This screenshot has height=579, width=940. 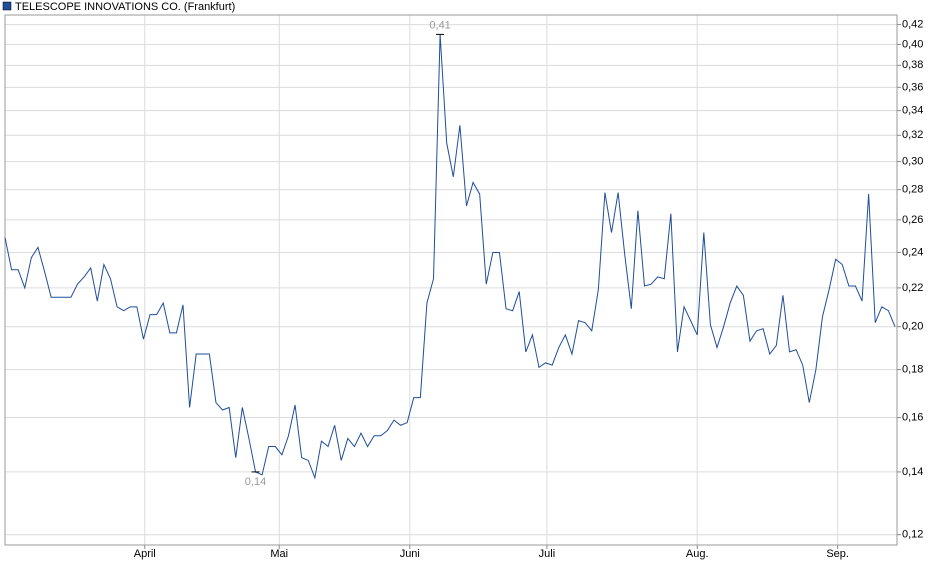 I want to click on legend-label: TELESCOPE INNOVATIONS CO. (Frankfurt), so click(x=125, y=7).